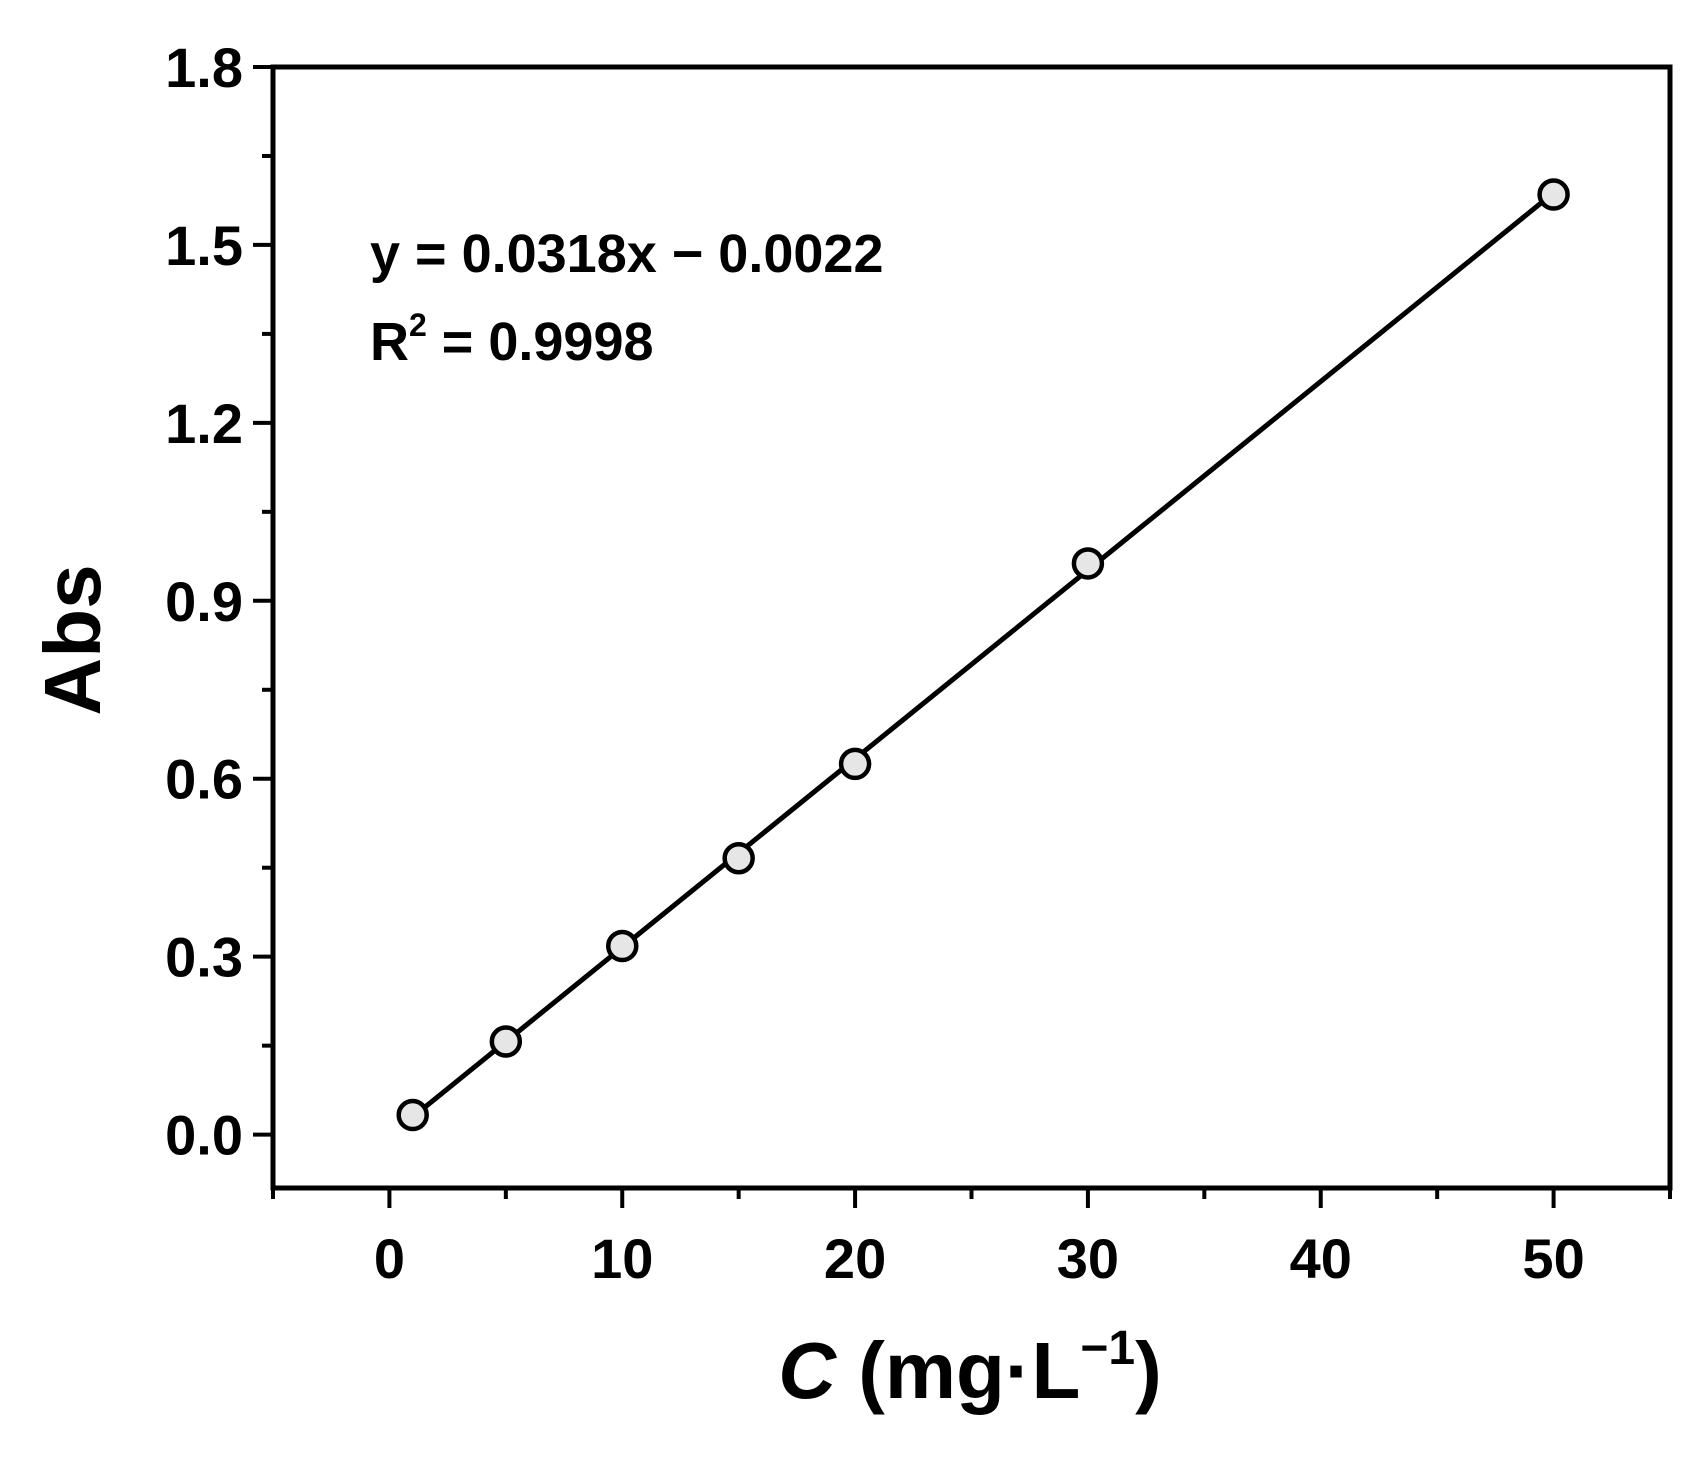 This screenshot has width=1698, height=1463. I want to click on r-squared-superscript: 2, so click(418, 325).